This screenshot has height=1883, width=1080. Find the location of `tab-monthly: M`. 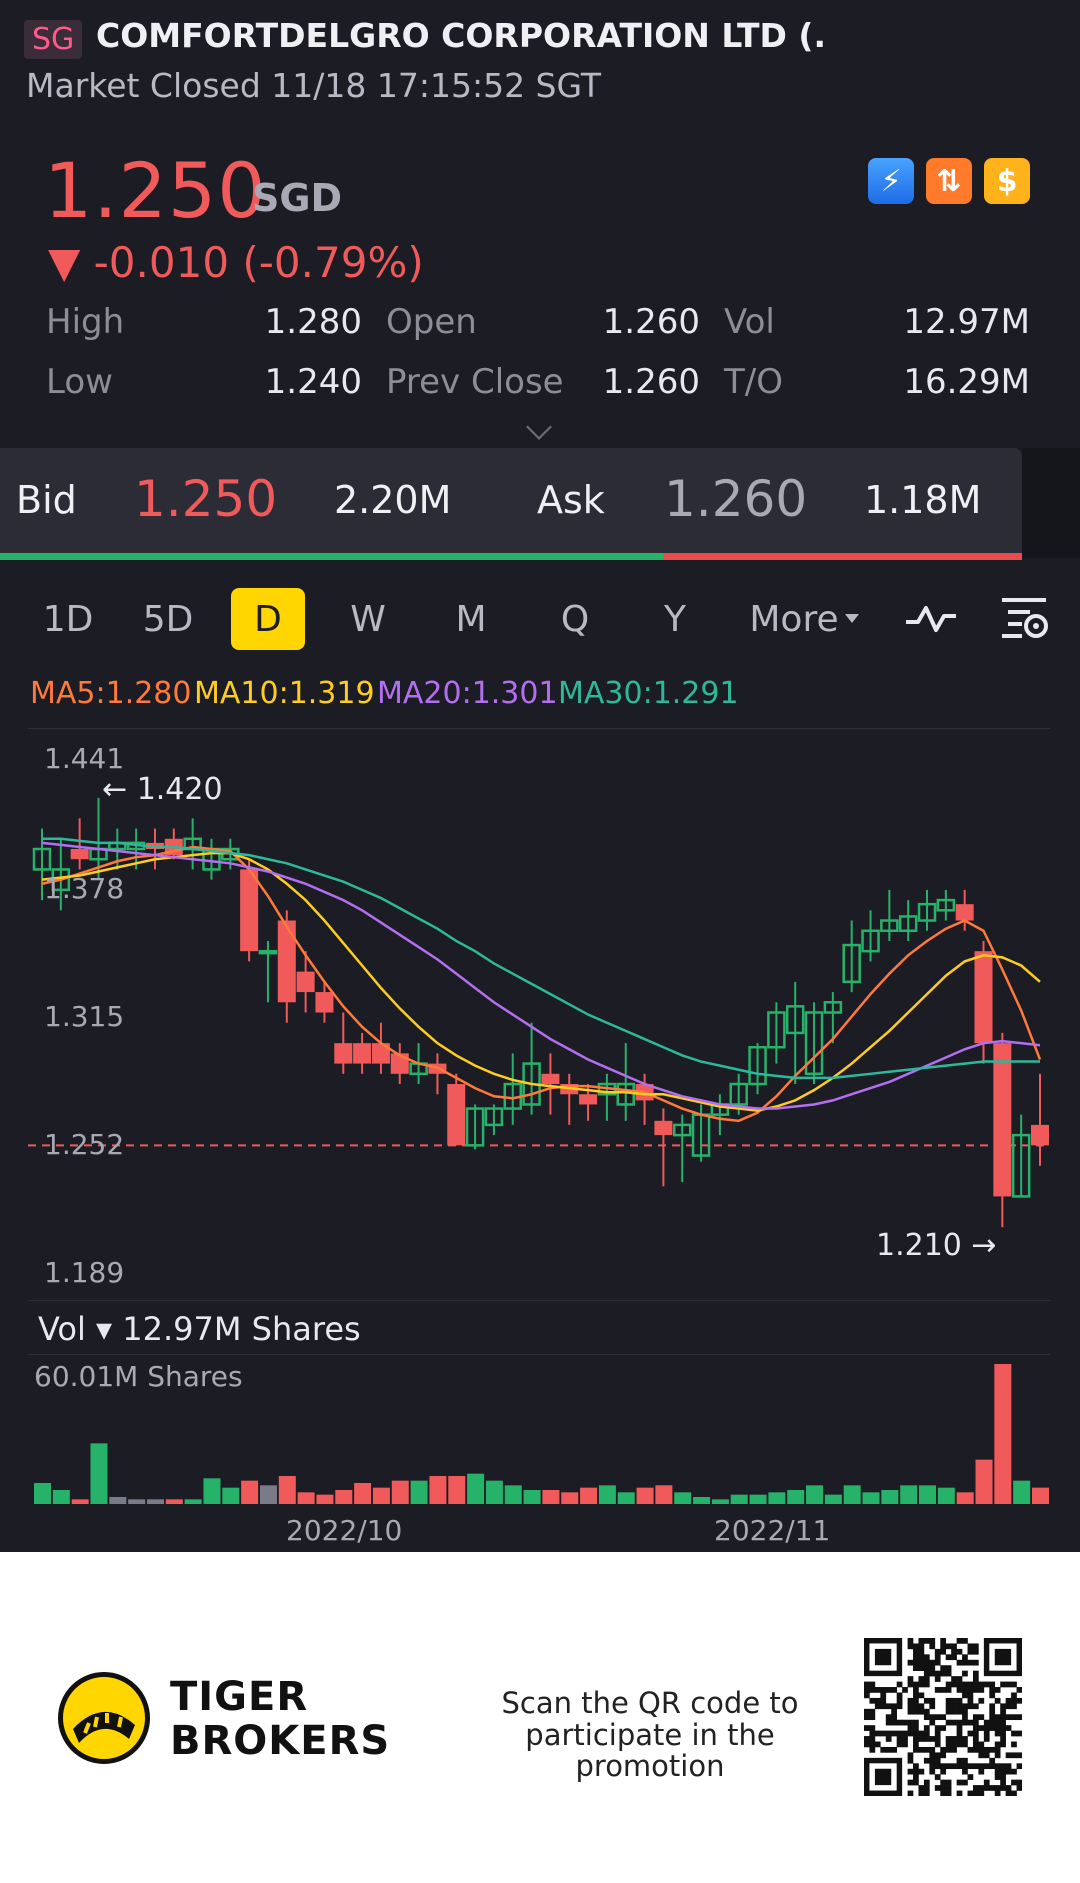

tab-monthly: M is located at coordinates (471, 619).